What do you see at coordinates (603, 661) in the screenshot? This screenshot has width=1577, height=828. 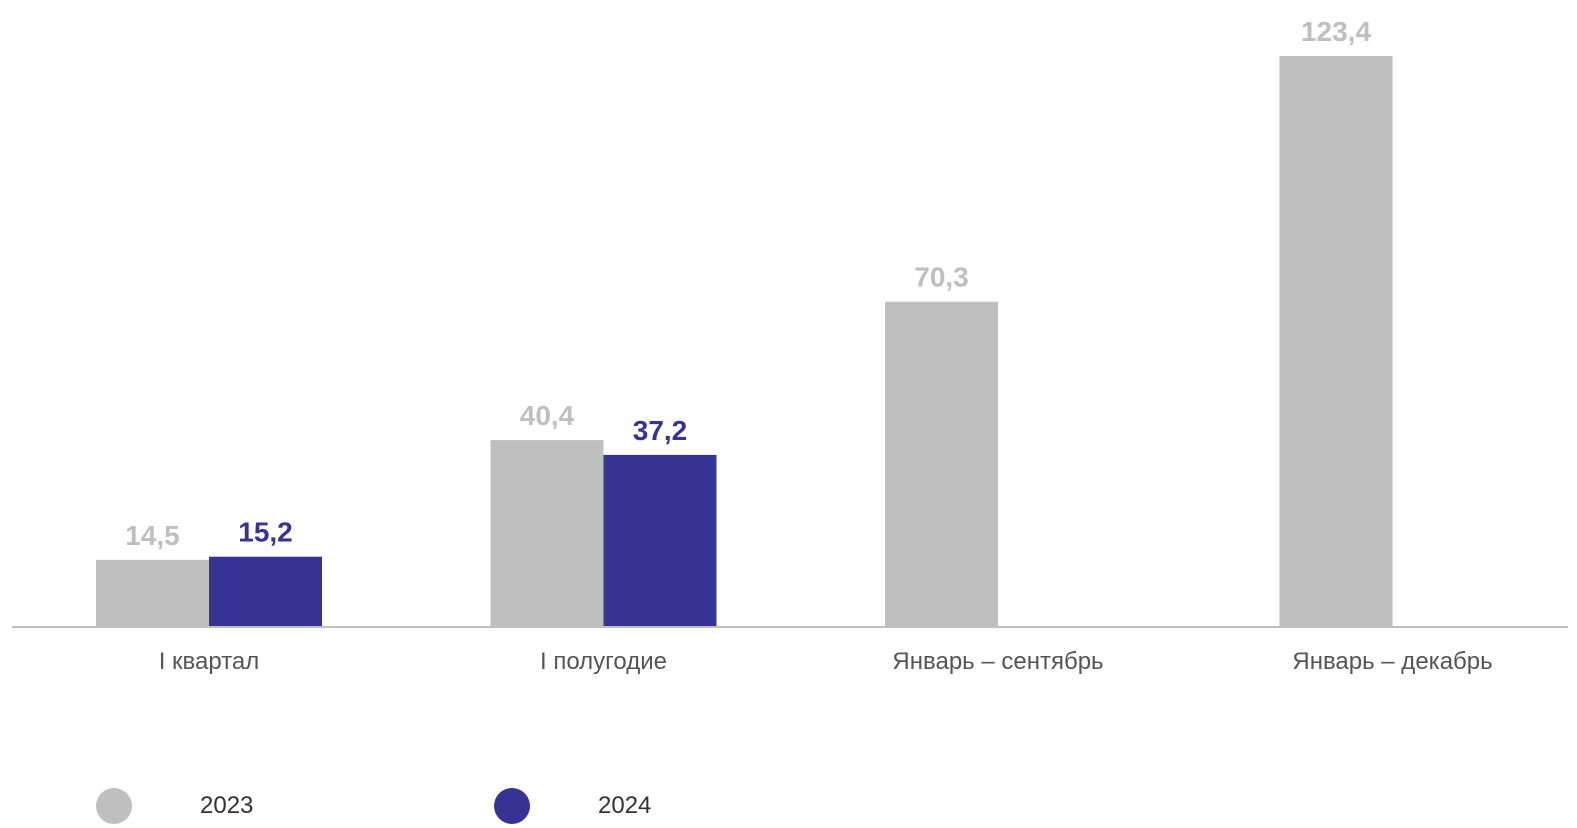 I see `category-label-2: I полугодие` at bounding box center [603, 661].